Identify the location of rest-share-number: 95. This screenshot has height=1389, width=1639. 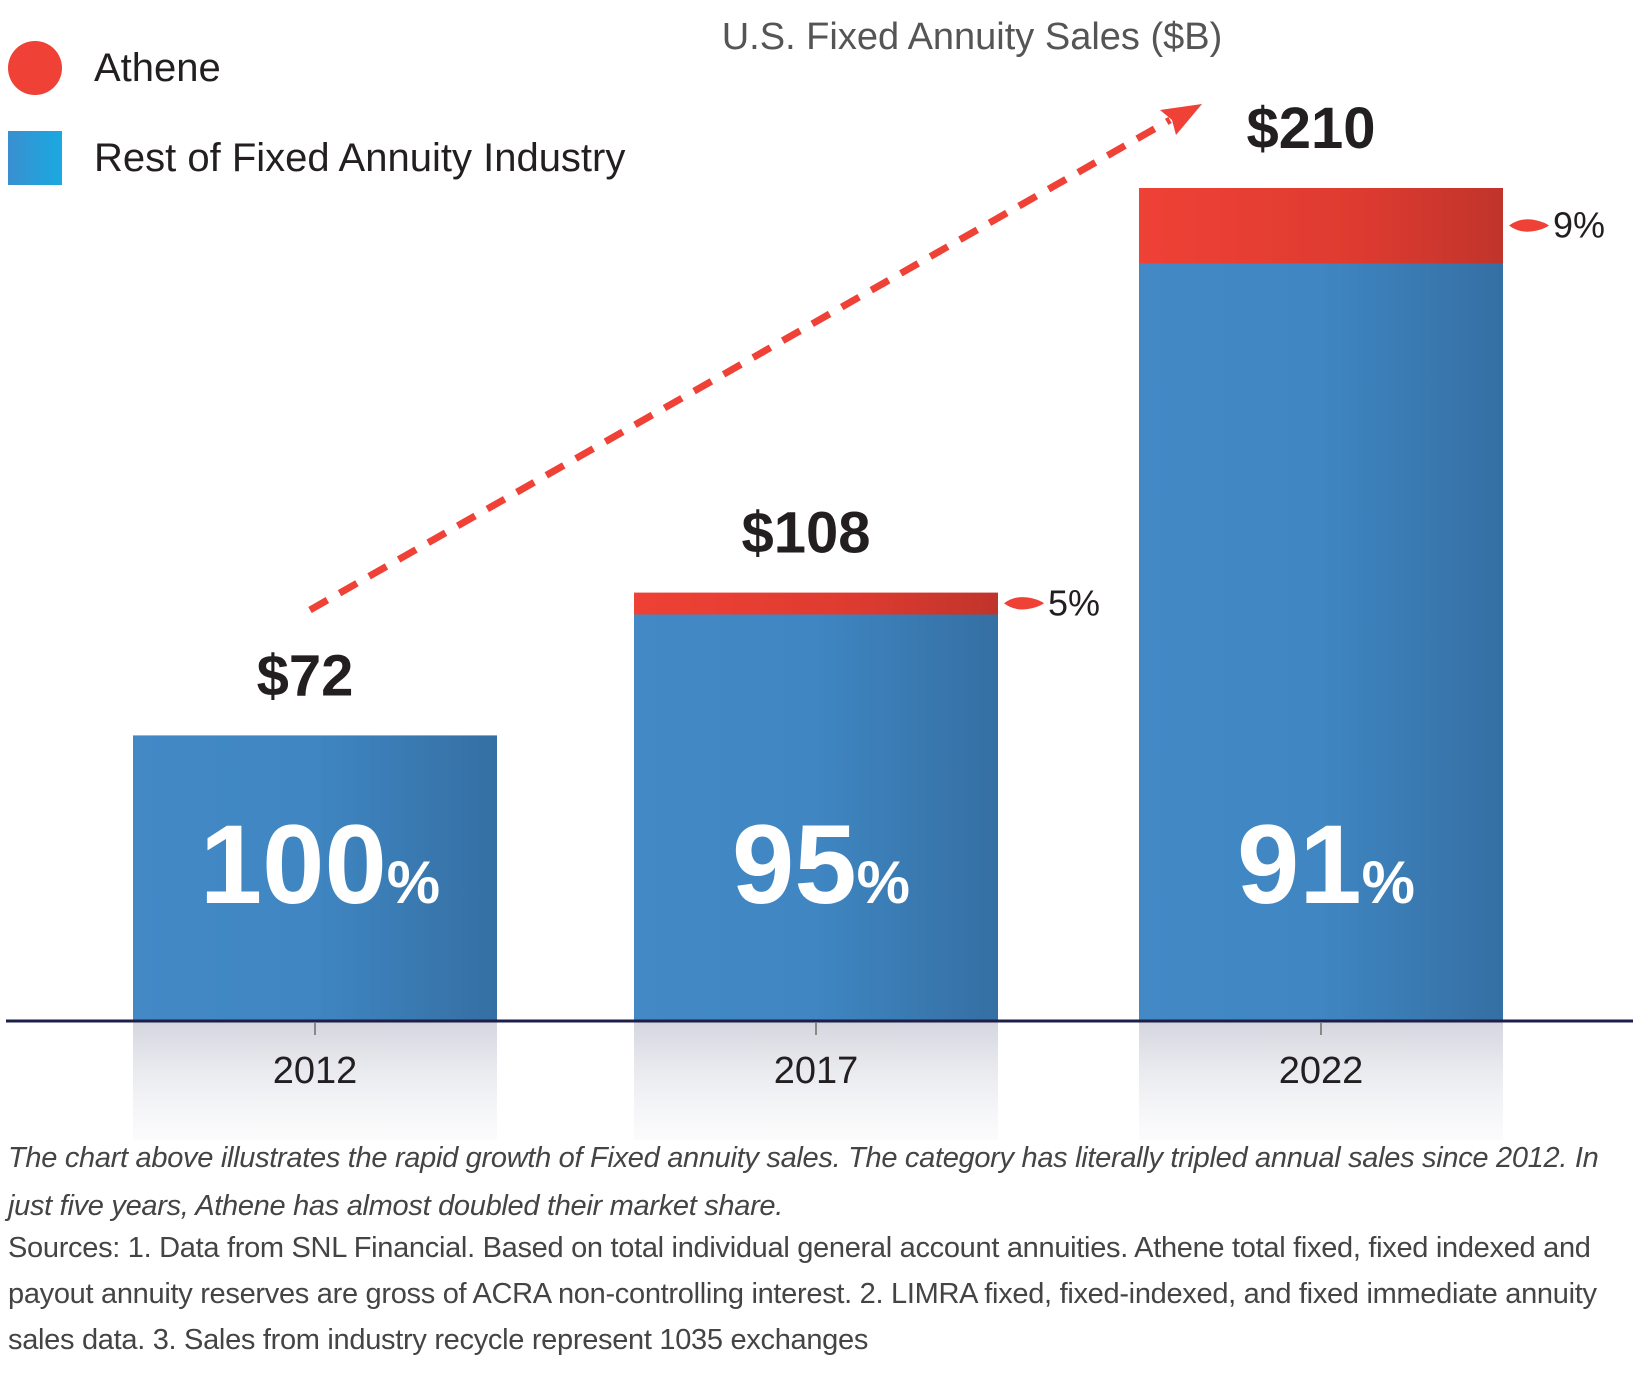
(794, 864).